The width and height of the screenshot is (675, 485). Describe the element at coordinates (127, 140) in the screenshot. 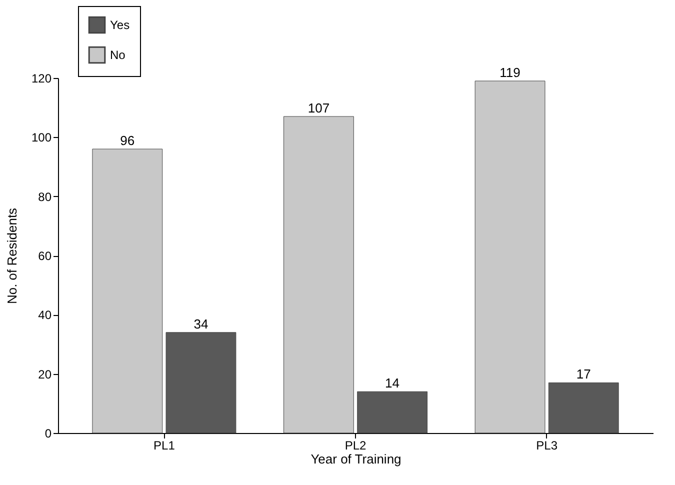

I see `data-label: 96` at that location.